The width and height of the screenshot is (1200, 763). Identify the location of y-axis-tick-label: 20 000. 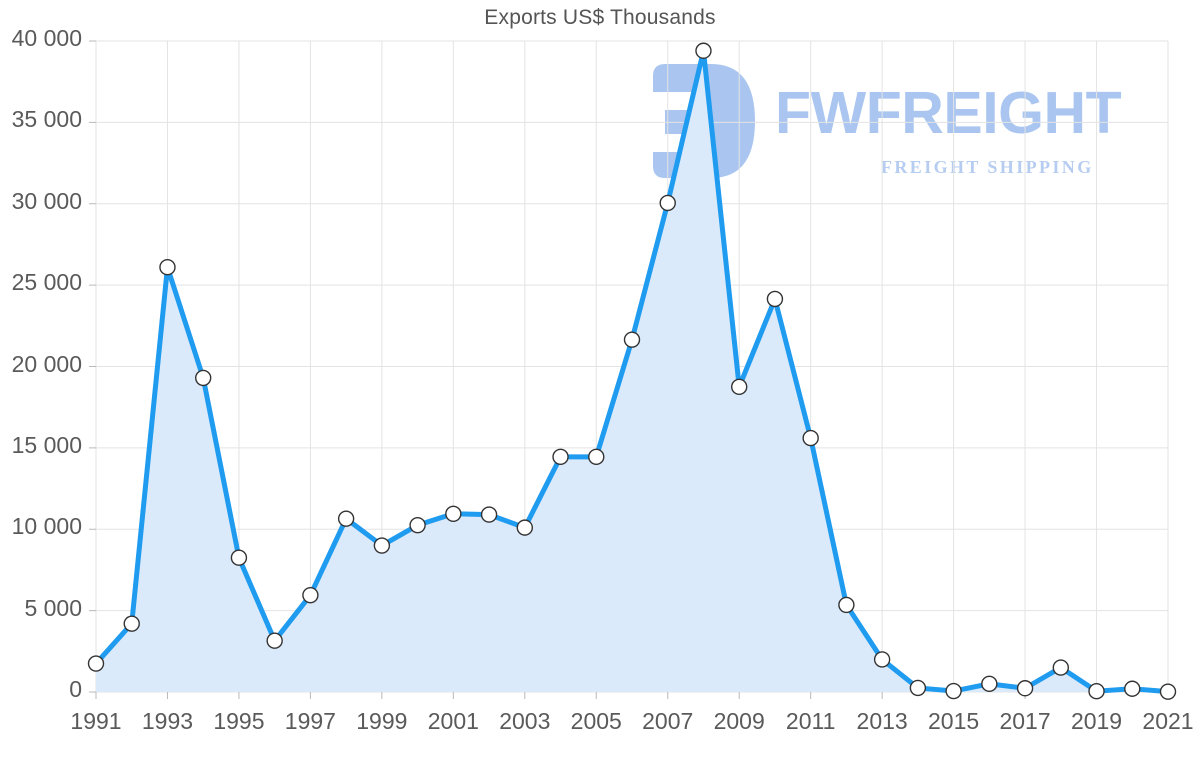
(46, 363).